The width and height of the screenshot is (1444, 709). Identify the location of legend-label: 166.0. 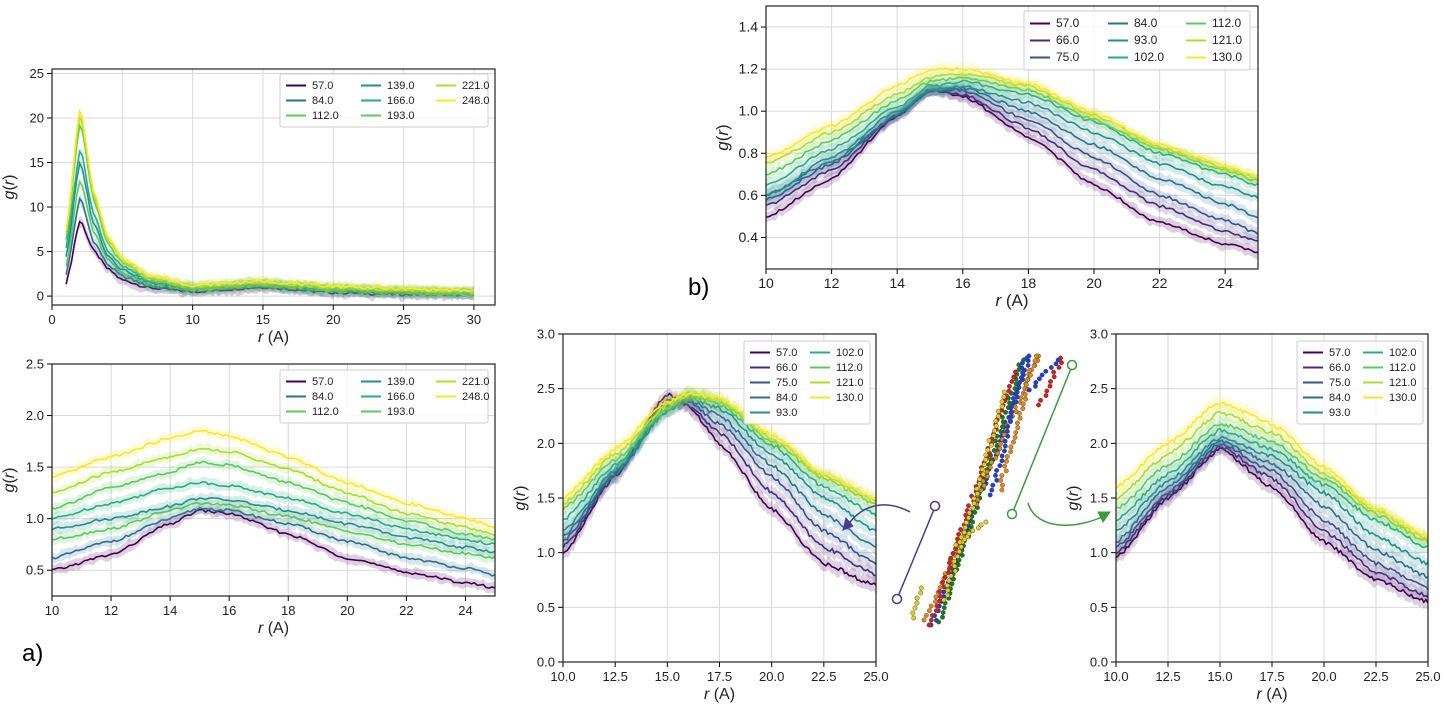
(401, 101).